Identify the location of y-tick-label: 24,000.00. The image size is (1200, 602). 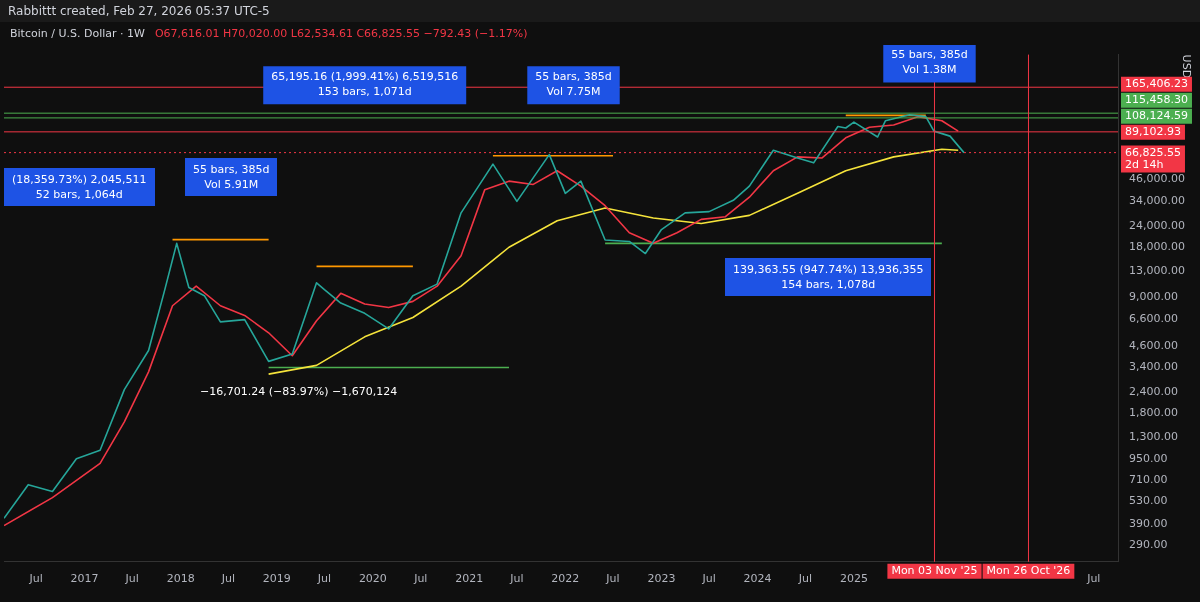
(1157, 226).